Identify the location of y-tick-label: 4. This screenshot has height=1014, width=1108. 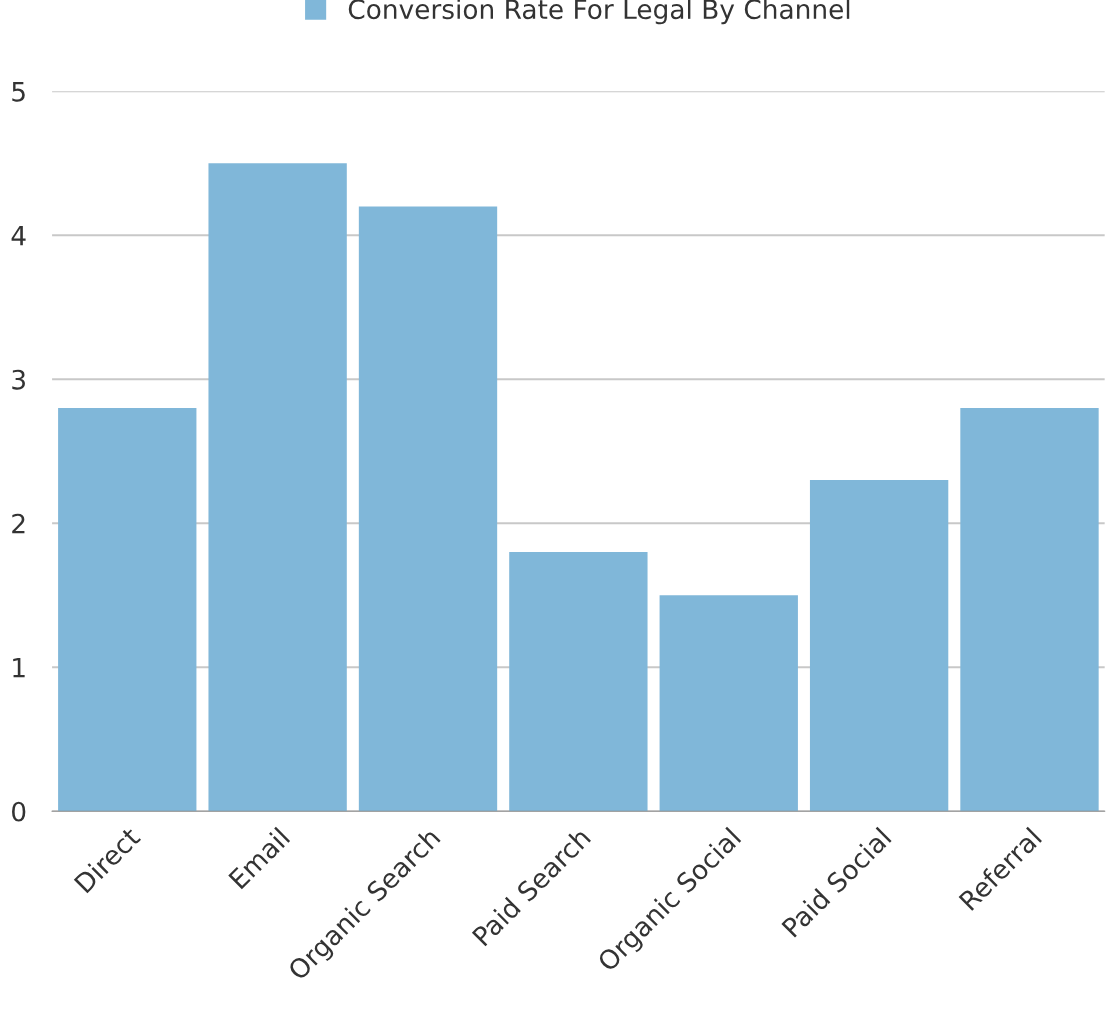
(18, 236).